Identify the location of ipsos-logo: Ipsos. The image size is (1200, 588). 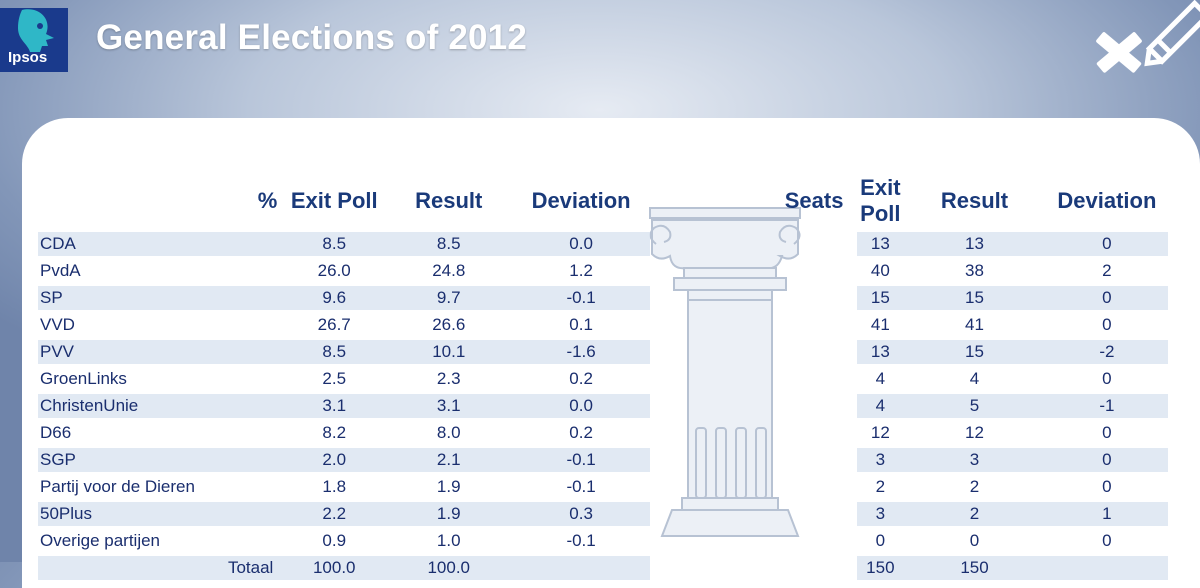
(34, 40).